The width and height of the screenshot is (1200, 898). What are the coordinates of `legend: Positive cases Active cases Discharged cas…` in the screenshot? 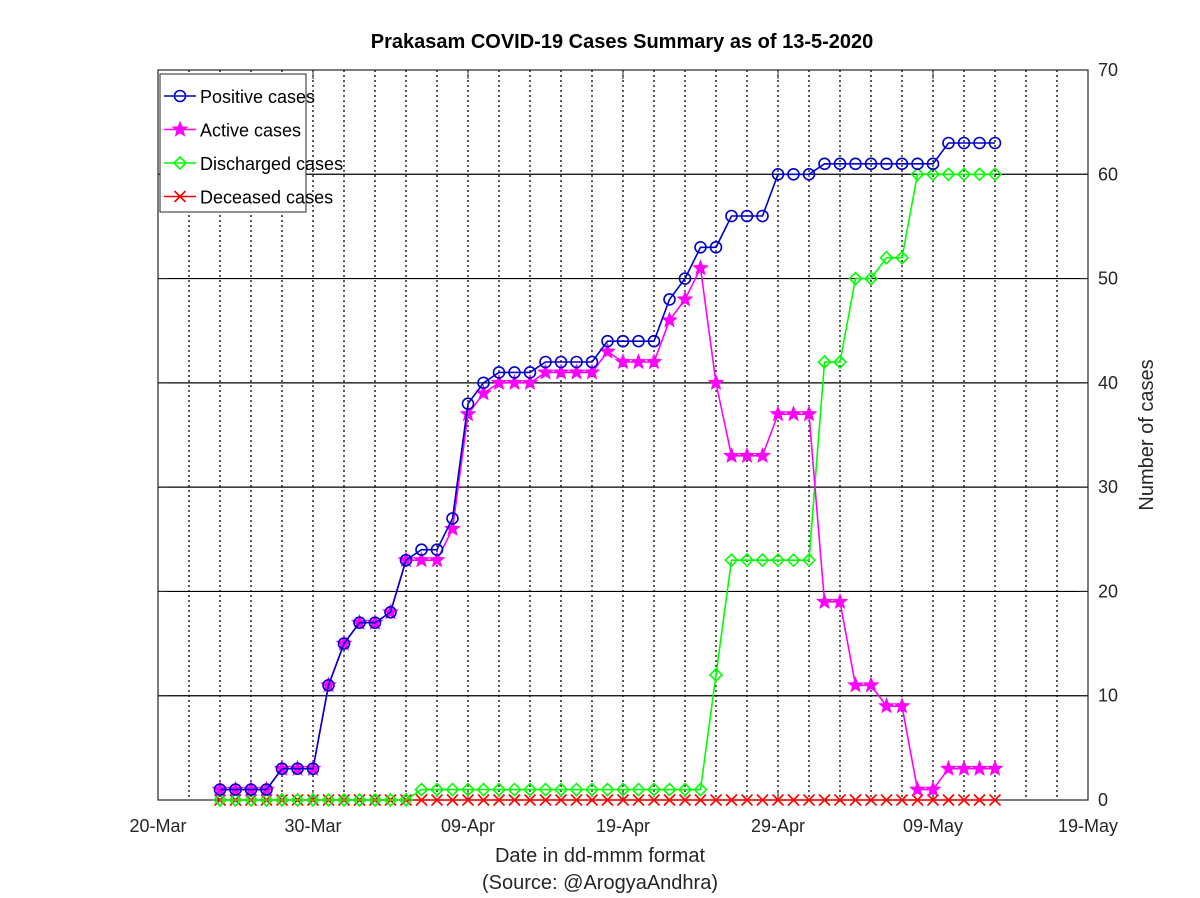 It's located at (251, 143).